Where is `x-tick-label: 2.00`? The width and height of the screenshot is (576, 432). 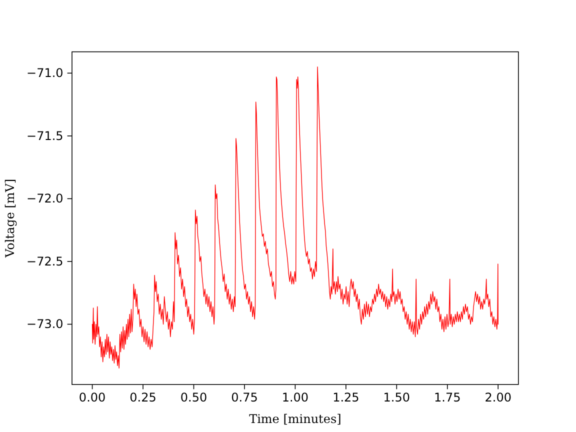 x-tick-label: 2.00 is located at coordinates (498, 397).